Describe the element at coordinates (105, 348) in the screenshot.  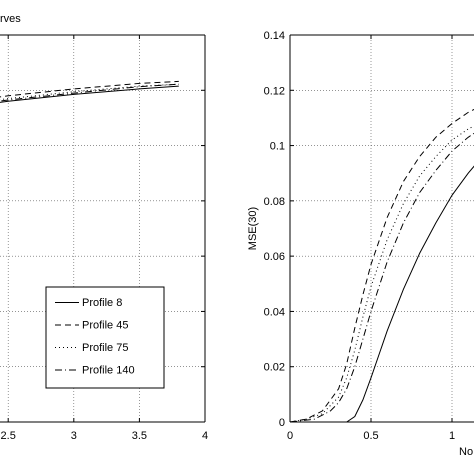
I see `legend-label: Profile 75` at that location.